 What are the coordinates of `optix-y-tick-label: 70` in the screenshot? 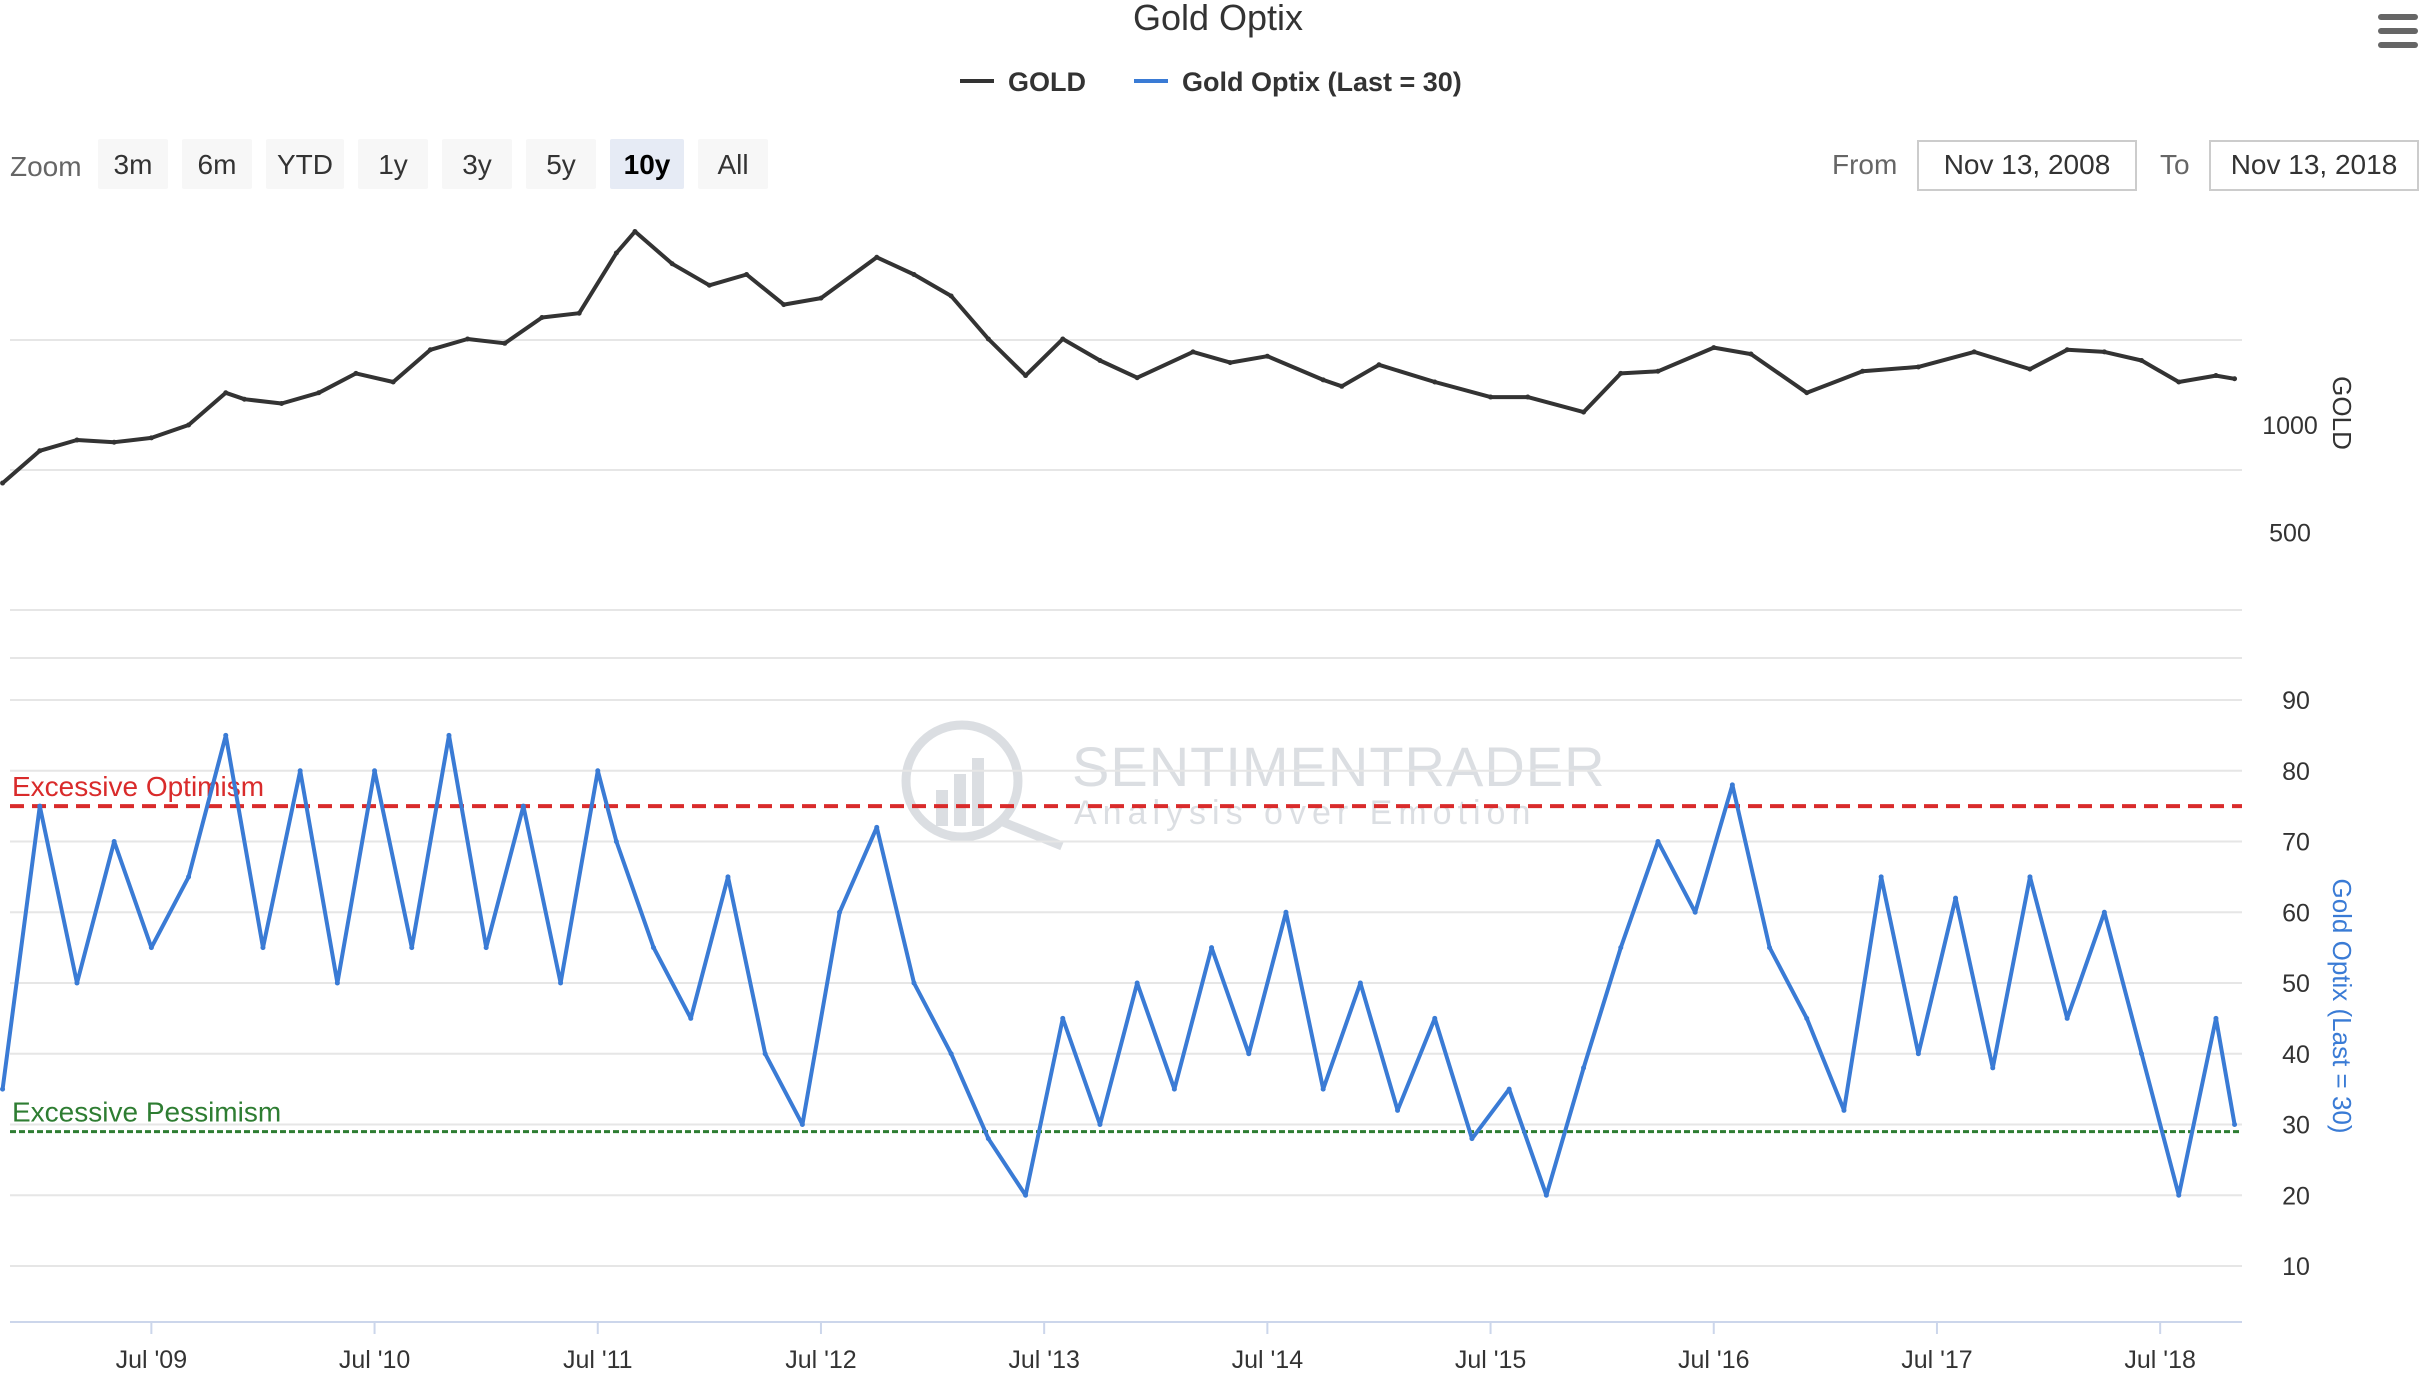 It's located at (2296, 843).